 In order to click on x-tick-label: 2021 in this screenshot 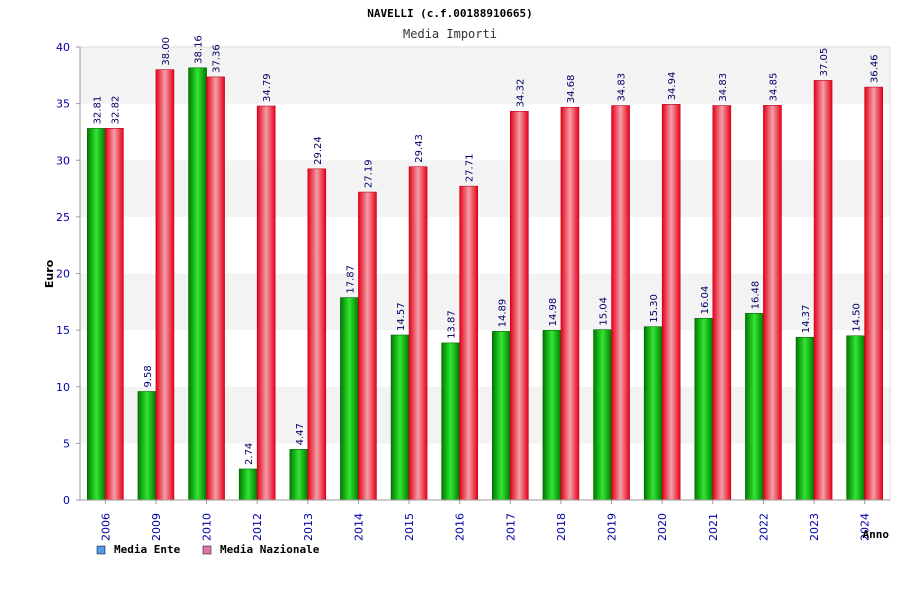, I will do `click(713, 527)`.